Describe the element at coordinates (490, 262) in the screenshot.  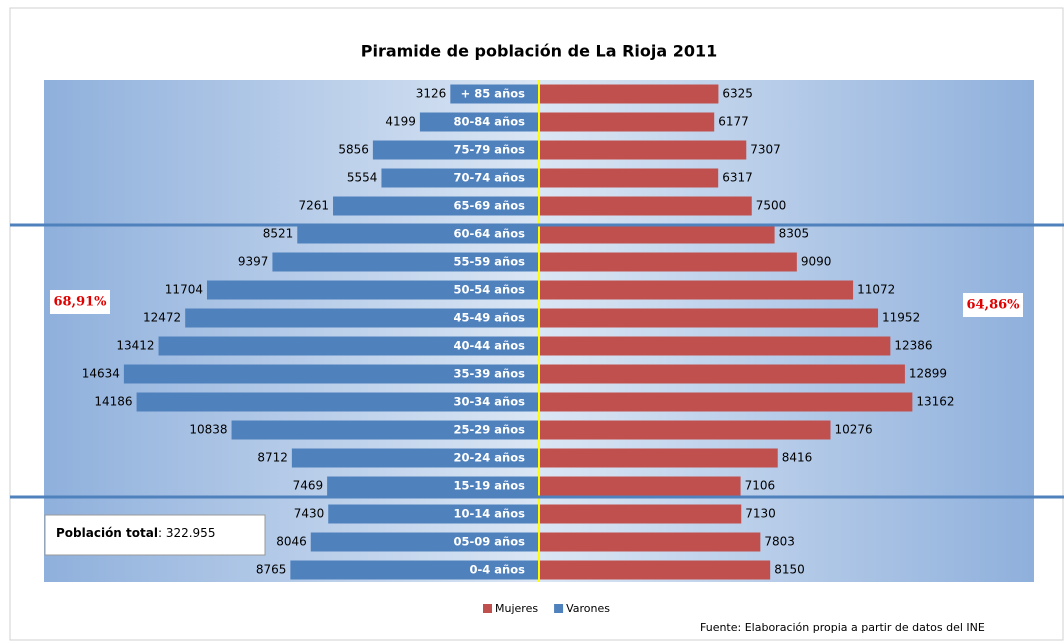
I see `category-label: 55-59 años` at that location.